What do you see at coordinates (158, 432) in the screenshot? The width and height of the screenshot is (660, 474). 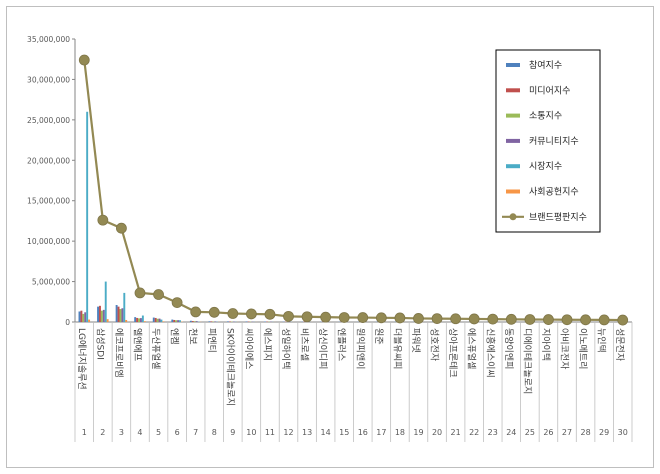 I see `x-rank-label: 5` at bounding box center [158, 432].